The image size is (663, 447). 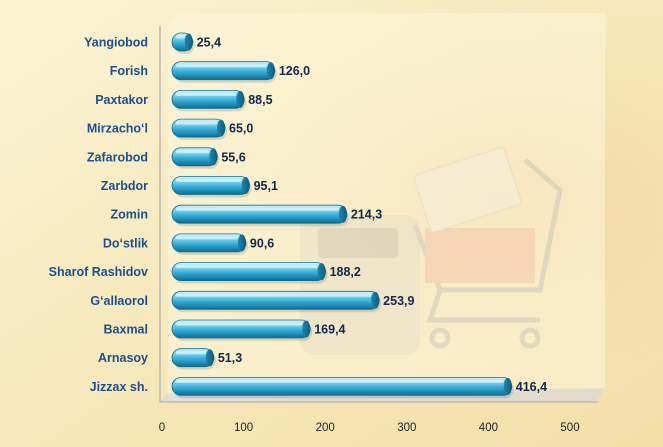 I want to click on value-label: 188,2, so click(x=345, y=272).